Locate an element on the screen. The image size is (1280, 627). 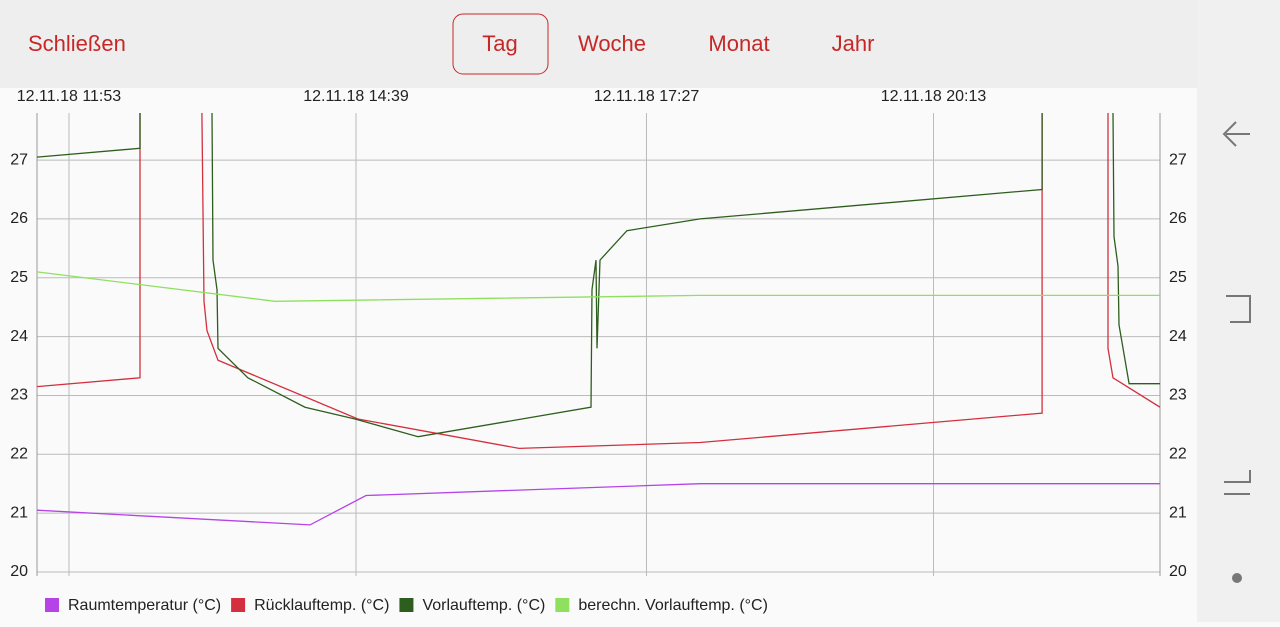
y-tick-label: 27 is located at coordinates (19, 159).